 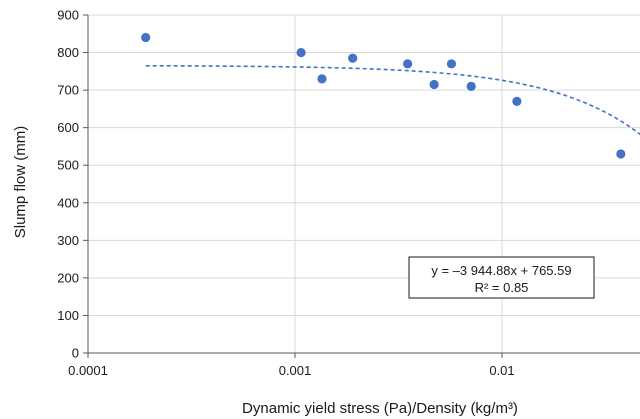 What do you see at coordinates (68, 240) in the screenshot?
I see `y-tick-label: 300` at bounding box center [68, 240].